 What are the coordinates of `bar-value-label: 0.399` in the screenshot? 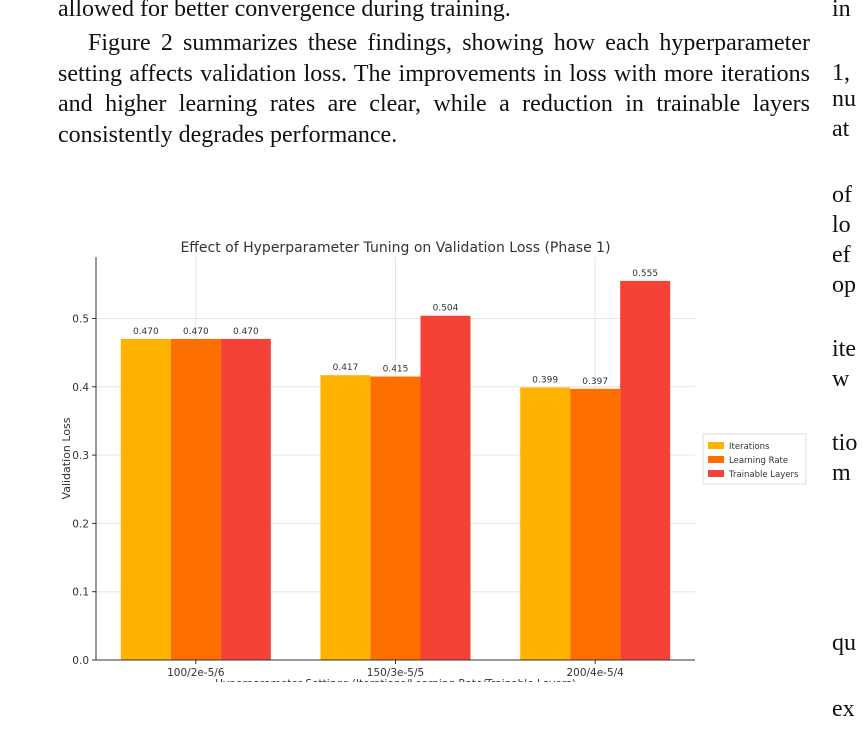 It's located at (545, 380).